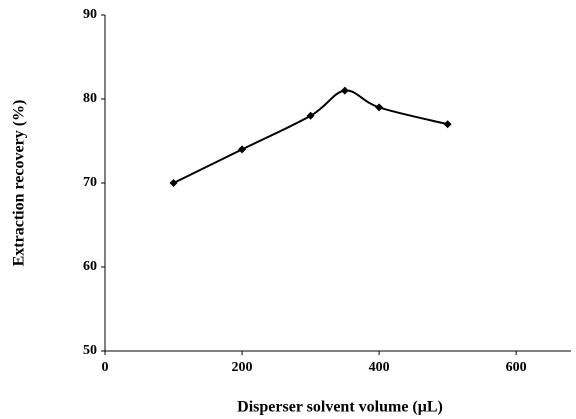 This screenshot has width=576, height=419. Describe the element at coordinates (90, 98) in the screenshot. I see `y-tick-label: 80` at that location.